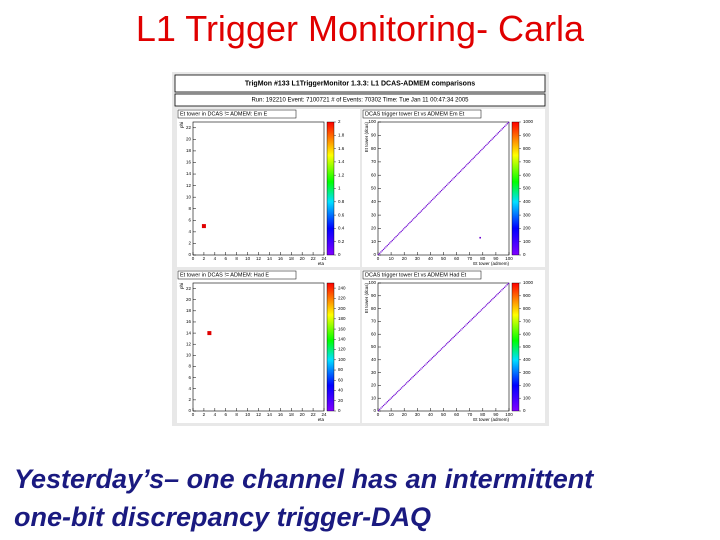  I want to click on x-tick-label: 30, so click(418, 414).